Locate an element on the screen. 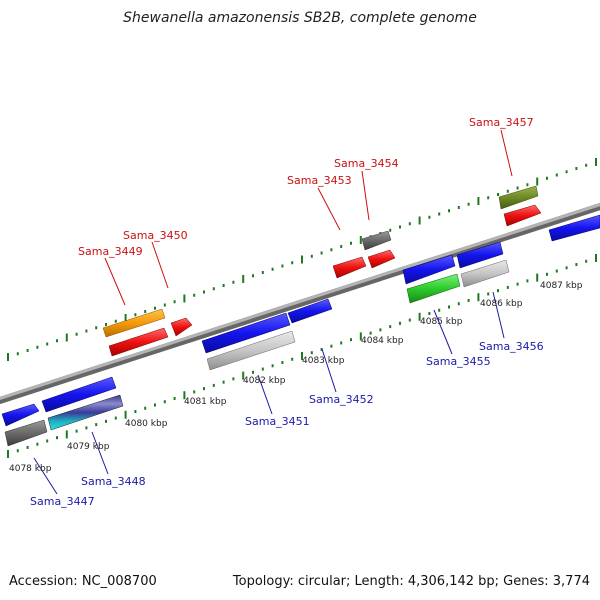 Image resolution: width=600 pixels, height=600 pixels. gene-label: Sama_3451 is located at coordinates (277, 421).